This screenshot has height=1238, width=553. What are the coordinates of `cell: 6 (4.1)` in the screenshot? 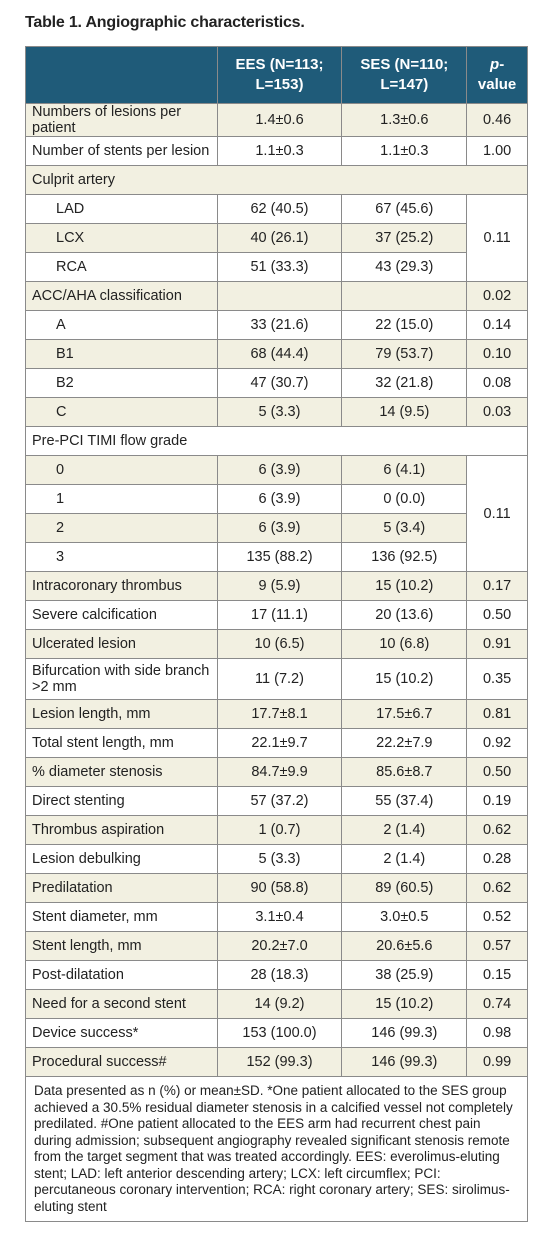 It's located at (404, 470).